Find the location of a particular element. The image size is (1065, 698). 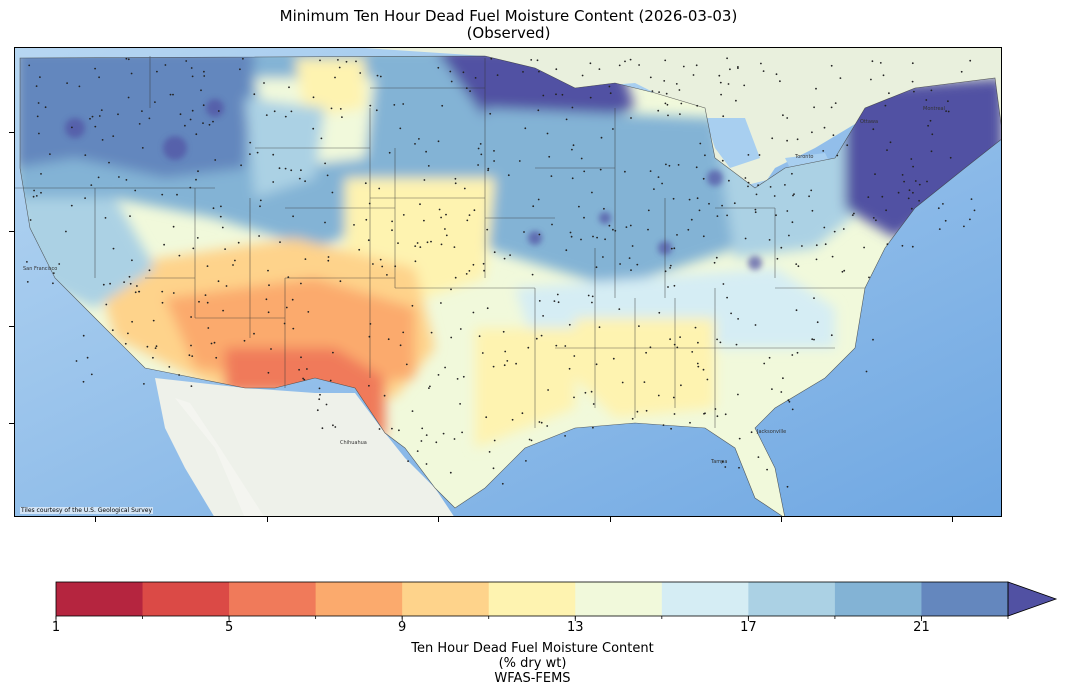

label-san-francisco: San Francisco is located at coordinates (40, 269).